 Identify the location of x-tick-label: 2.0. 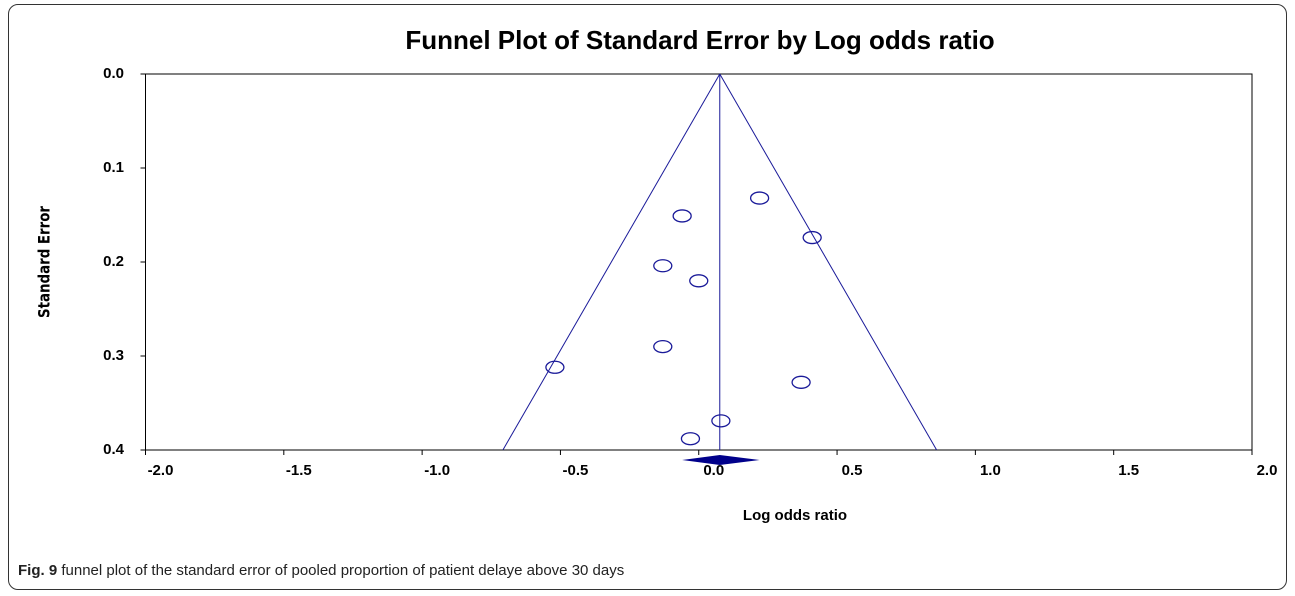
(1267, 470).